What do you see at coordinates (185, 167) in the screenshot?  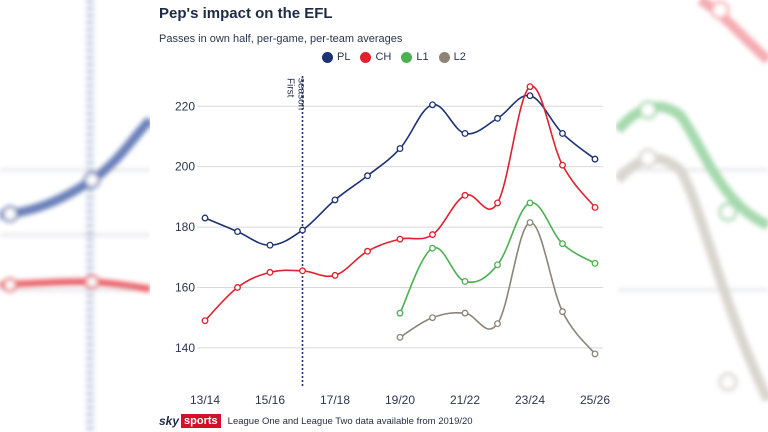 I see `y-tick-label-200: 200` at bounding box center [185, 167].